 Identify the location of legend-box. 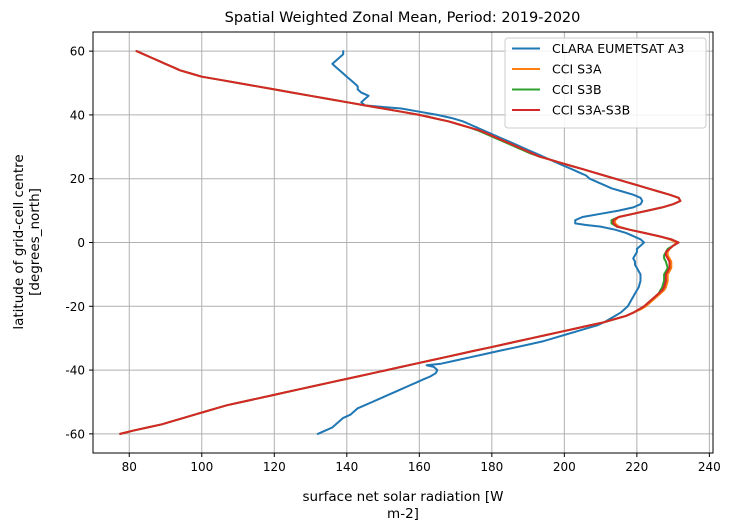
(605, 83).